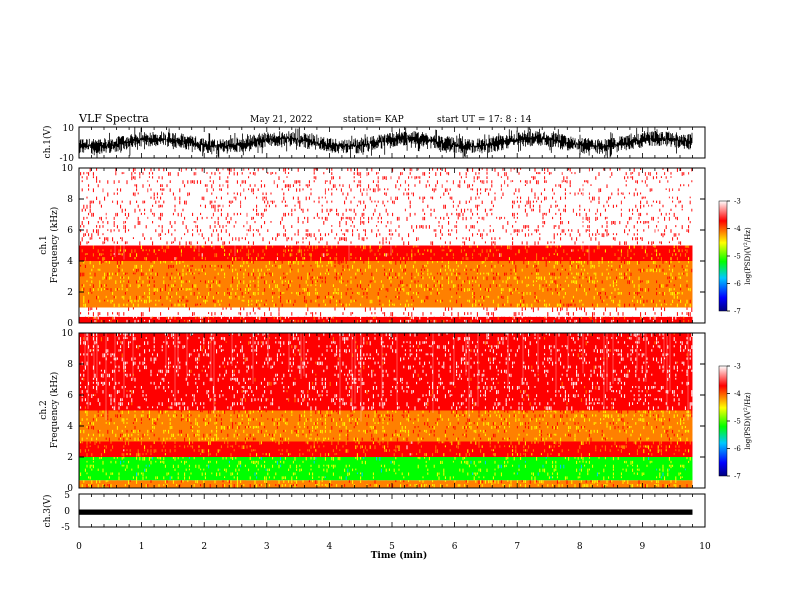 Image resolution: width=792 pixels, height=612 pixels. I want to click on ch1-ytick-bottom: -10, so click(67, 159).